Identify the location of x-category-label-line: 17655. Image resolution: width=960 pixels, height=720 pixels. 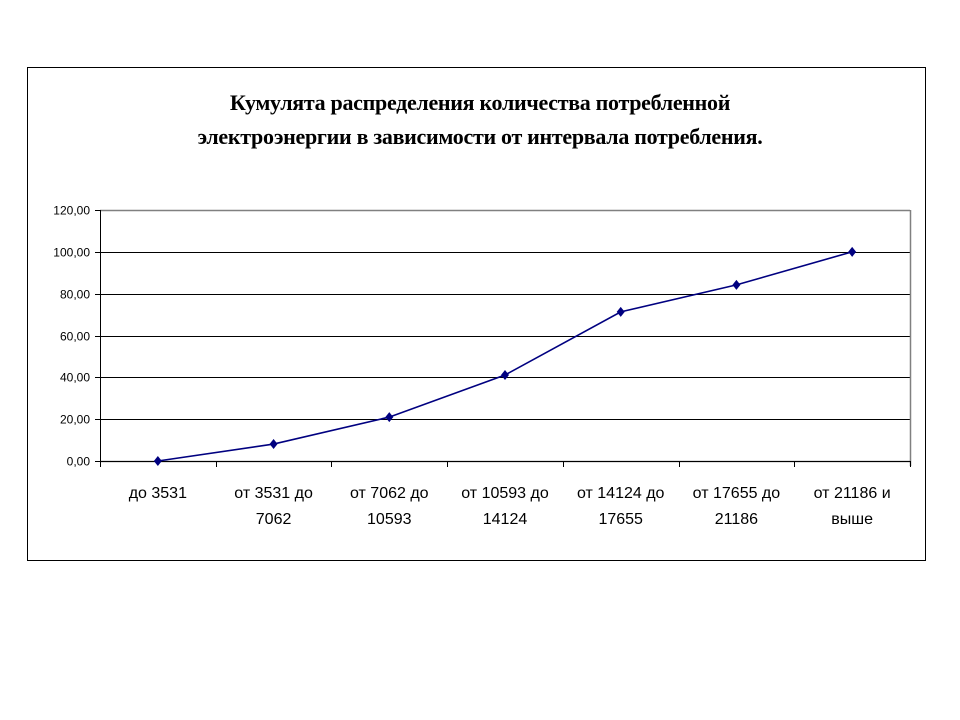
(620, 519).